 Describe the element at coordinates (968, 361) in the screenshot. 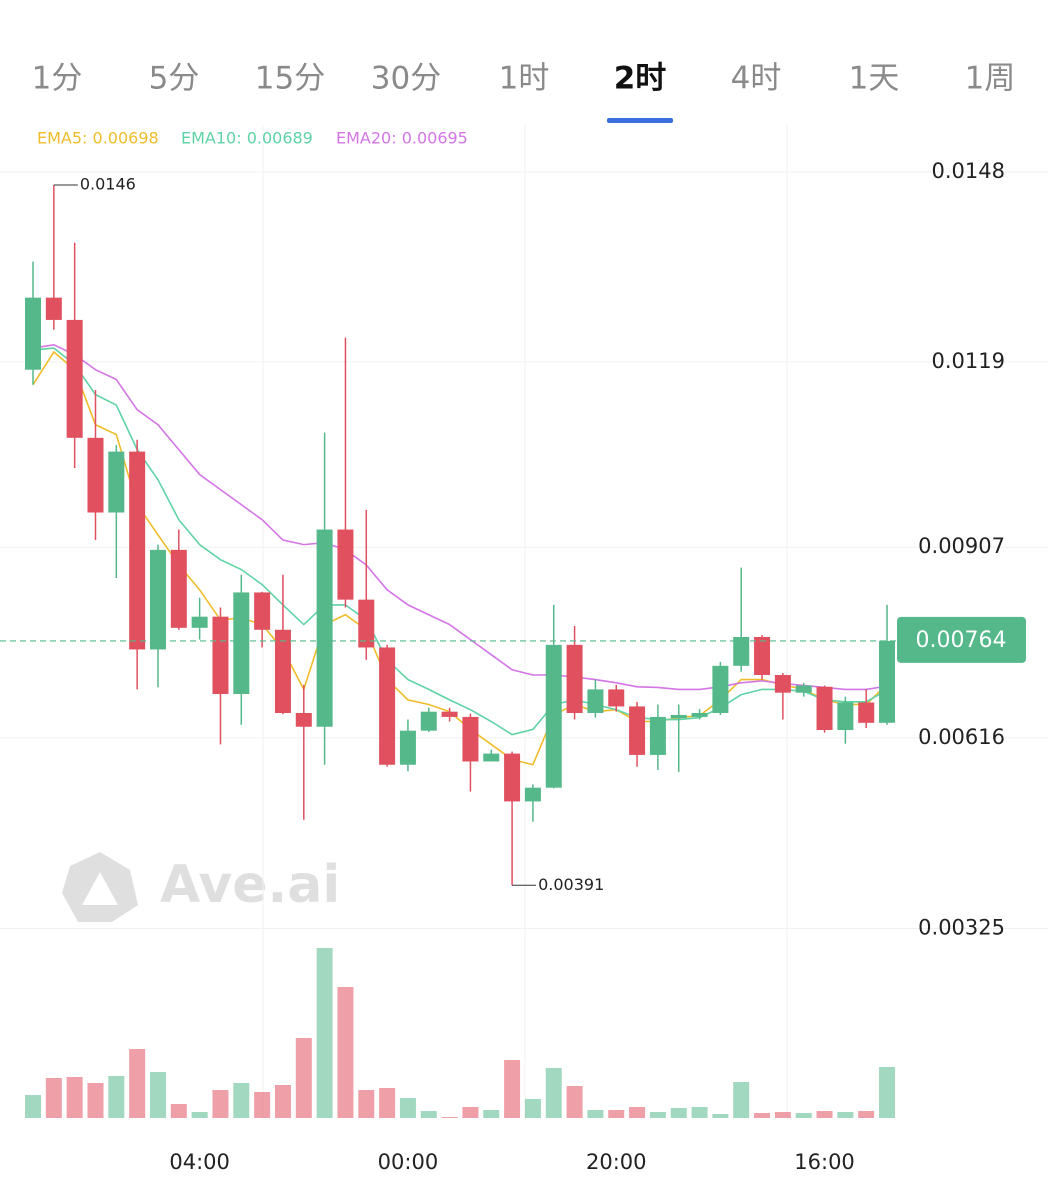

I see `y-tick-label: 0.0119` at that location.